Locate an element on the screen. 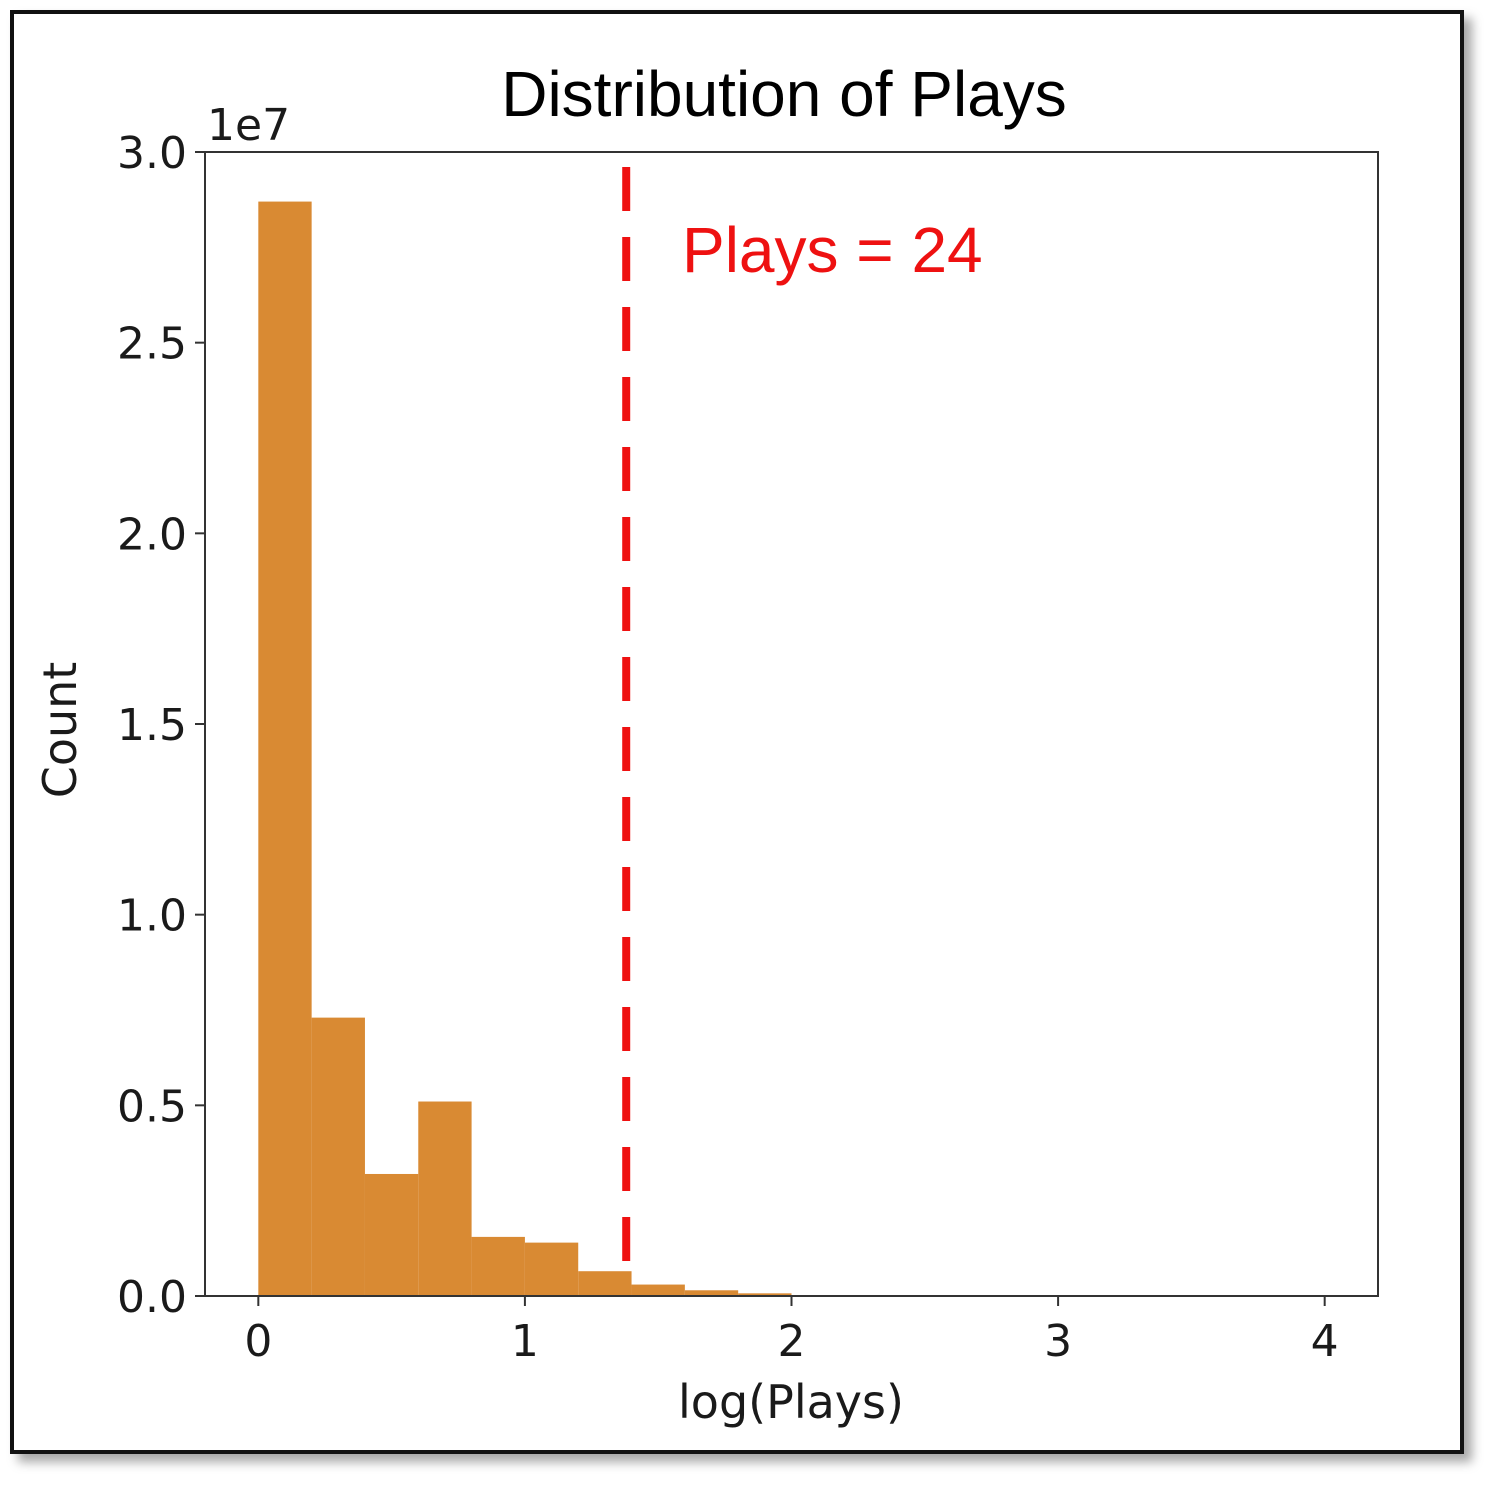 The width and height of the screenshot is (1503, 1485). x-tick-label: 0 is located at coordinates (258, 1341).